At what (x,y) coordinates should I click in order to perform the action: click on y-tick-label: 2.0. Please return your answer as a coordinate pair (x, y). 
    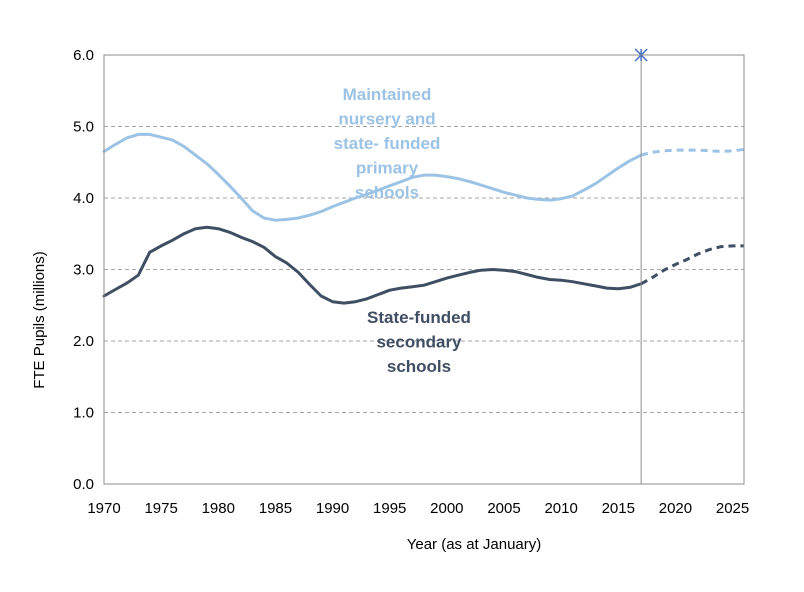
    Looking at the image, I should click on (83, 341).